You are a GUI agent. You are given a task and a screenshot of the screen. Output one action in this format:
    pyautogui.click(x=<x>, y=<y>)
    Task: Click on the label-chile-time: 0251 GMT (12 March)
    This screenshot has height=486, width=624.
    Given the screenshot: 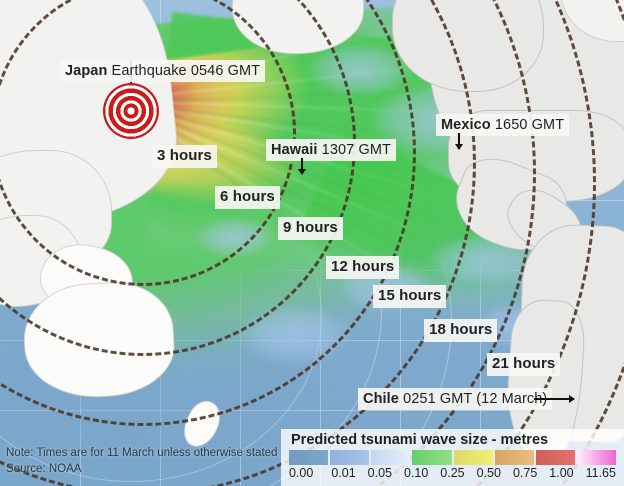 What is the action you would take?
    pyautogui.click(x=473, y=399)
    